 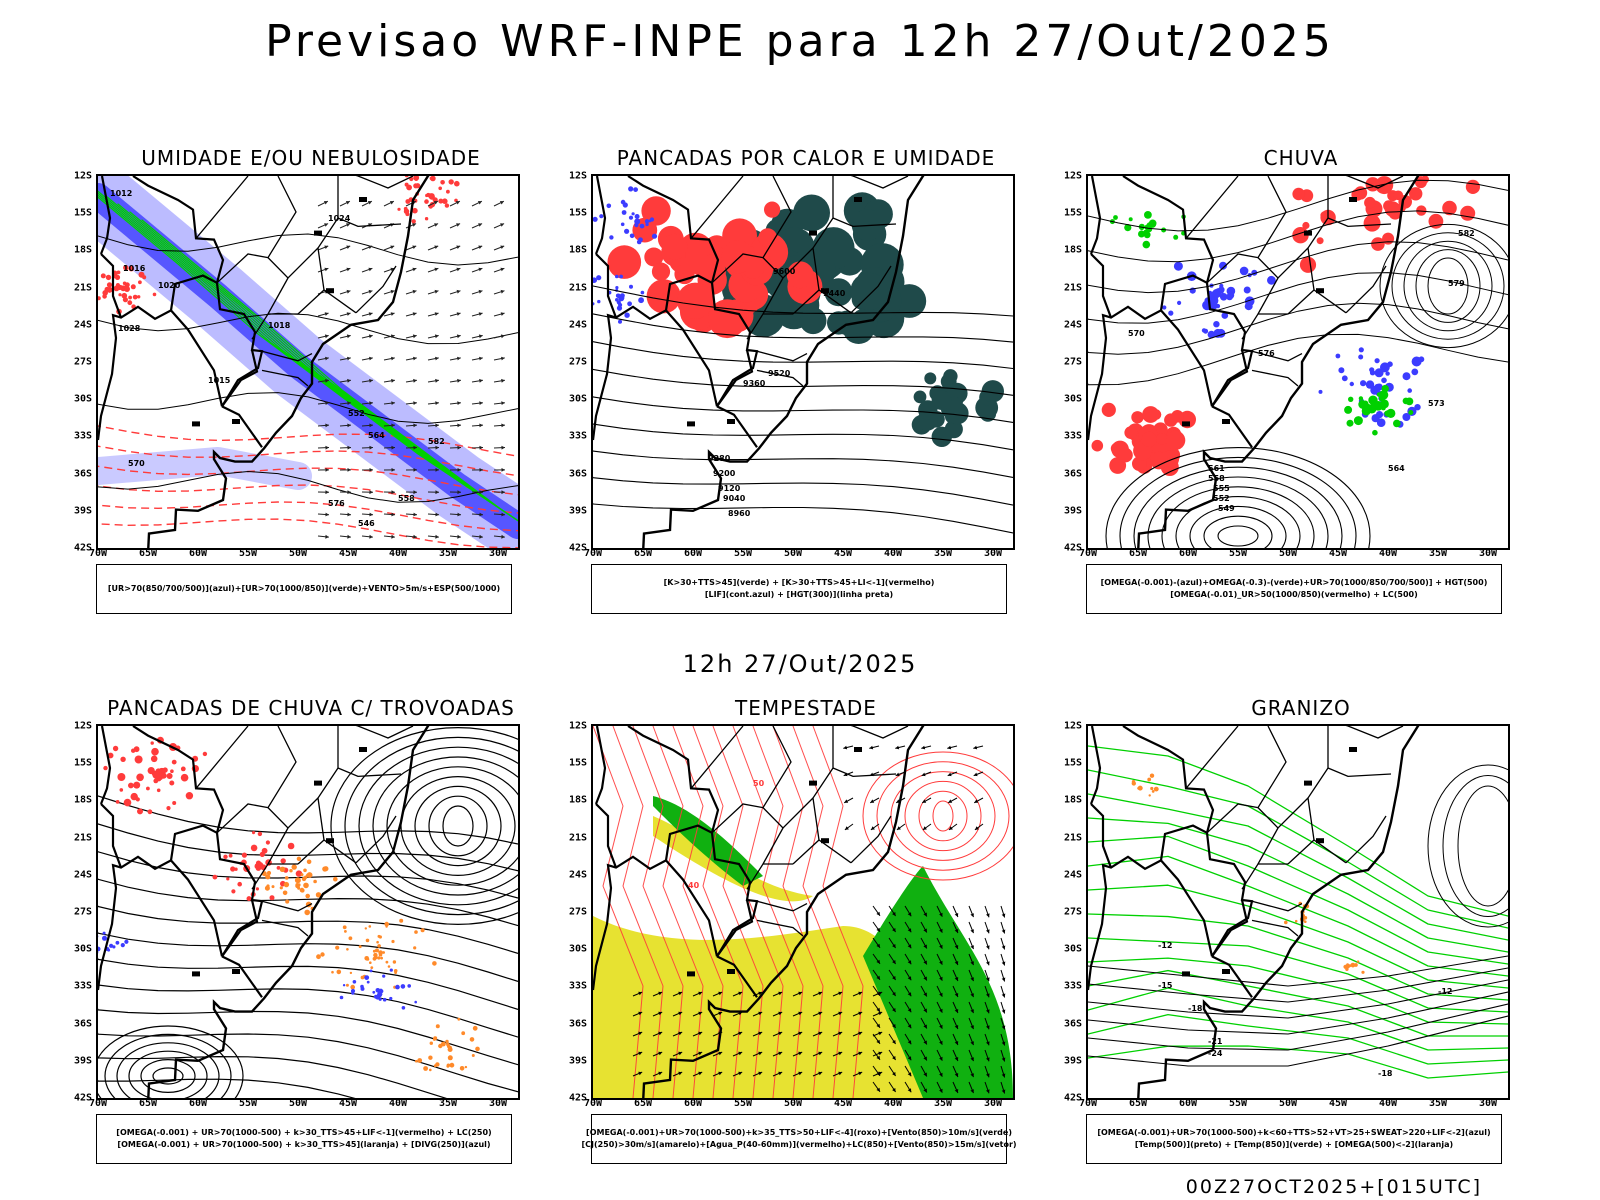 I want to click on longitude-axis: 70W 65W 60W 55W 50W 45W 40W 35W 30W, so click(x=1294, y=1105).